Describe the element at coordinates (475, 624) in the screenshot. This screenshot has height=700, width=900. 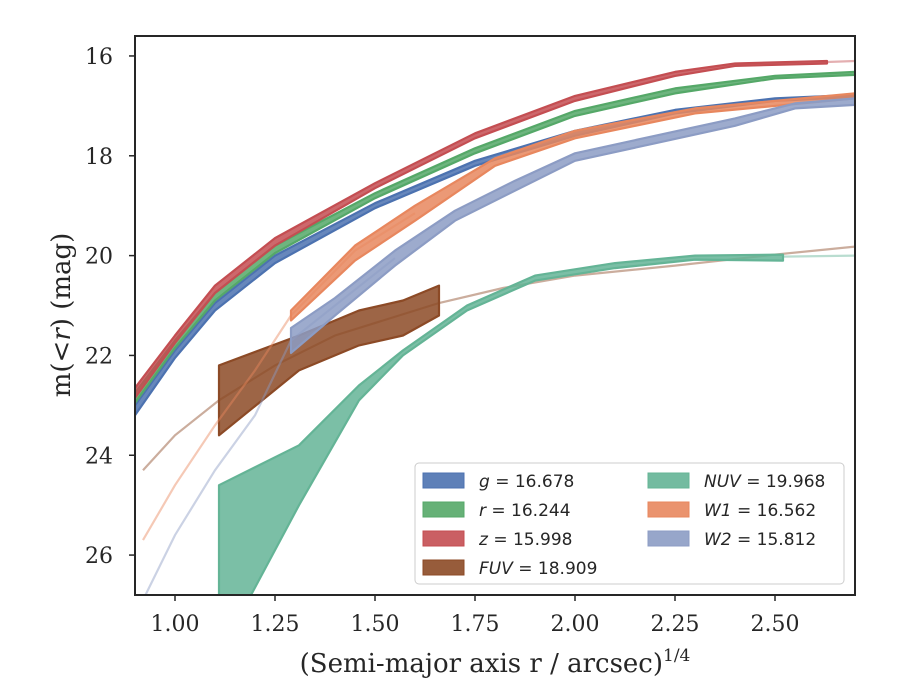
I see `x-tick-label: 1.75` at that location.